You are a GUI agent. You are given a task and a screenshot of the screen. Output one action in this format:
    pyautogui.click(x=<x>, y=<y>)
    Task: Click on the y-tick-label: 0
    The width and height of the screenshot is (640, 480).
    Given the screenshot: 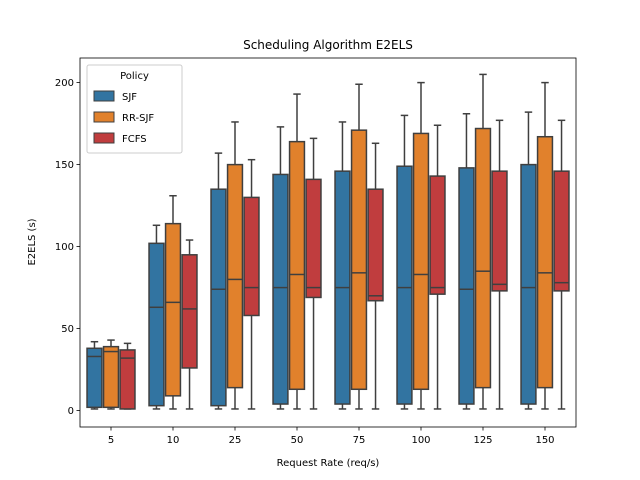 What is the action you would take?
    pyautogui.click(x=71, y=411)
    